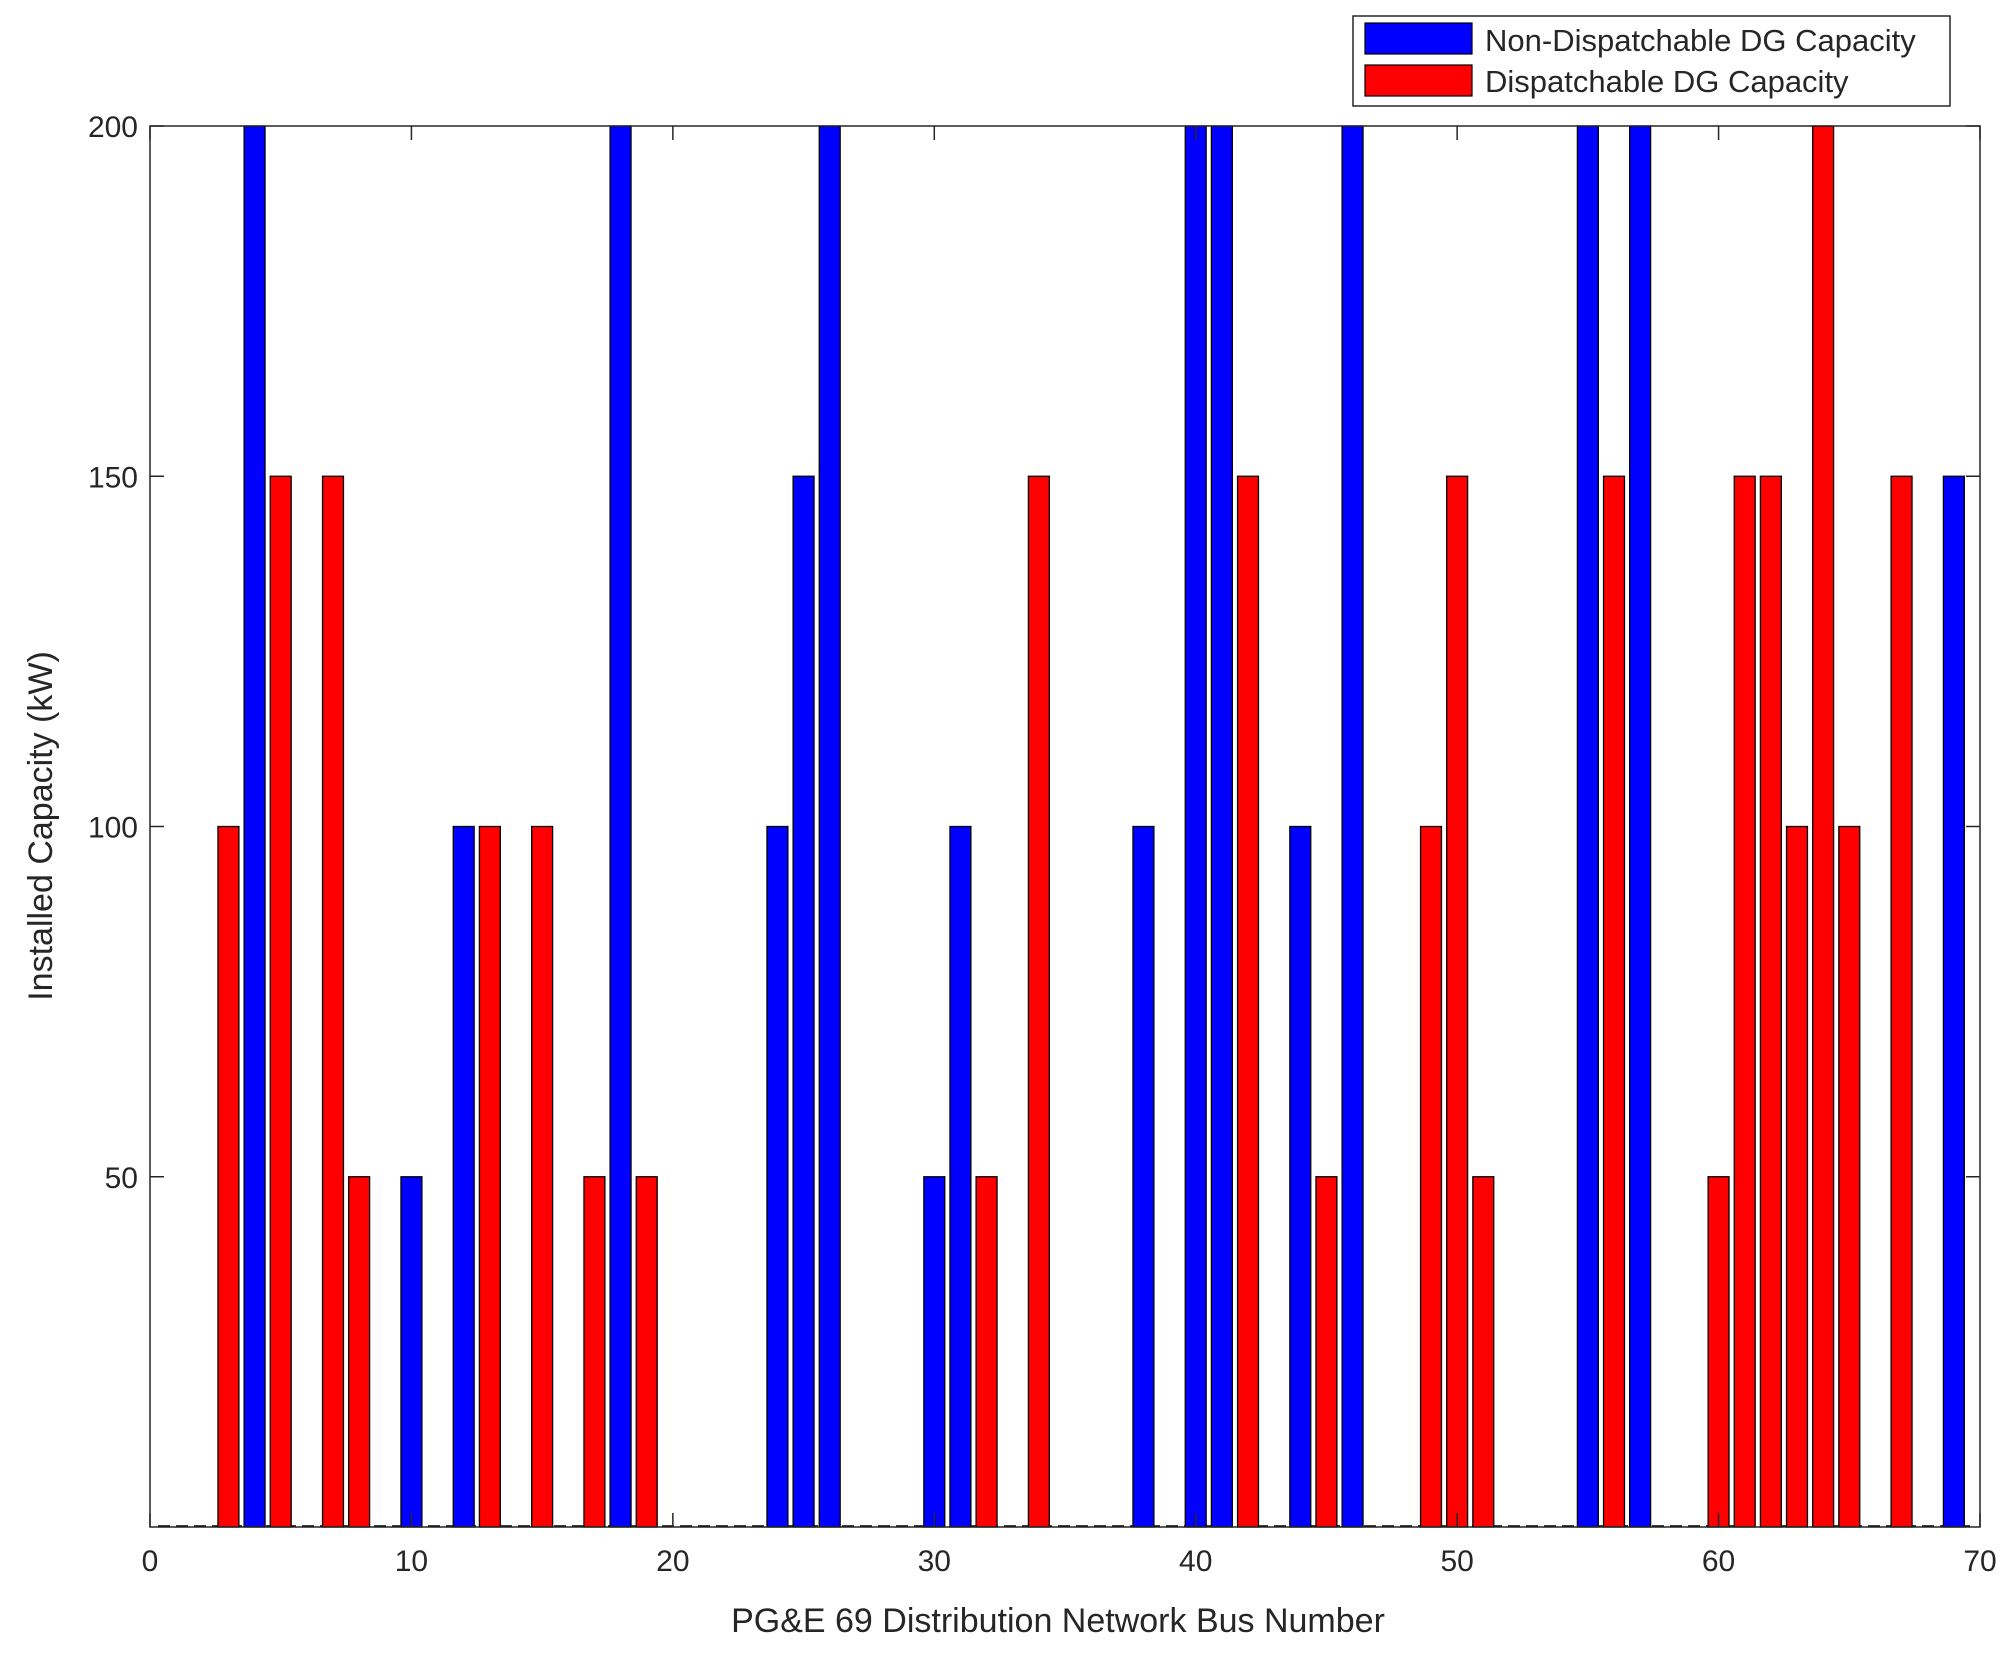 The height and width of the screenshot is (1664, 2007). I want to click on y-tick-label: 100, so click(113, 828).